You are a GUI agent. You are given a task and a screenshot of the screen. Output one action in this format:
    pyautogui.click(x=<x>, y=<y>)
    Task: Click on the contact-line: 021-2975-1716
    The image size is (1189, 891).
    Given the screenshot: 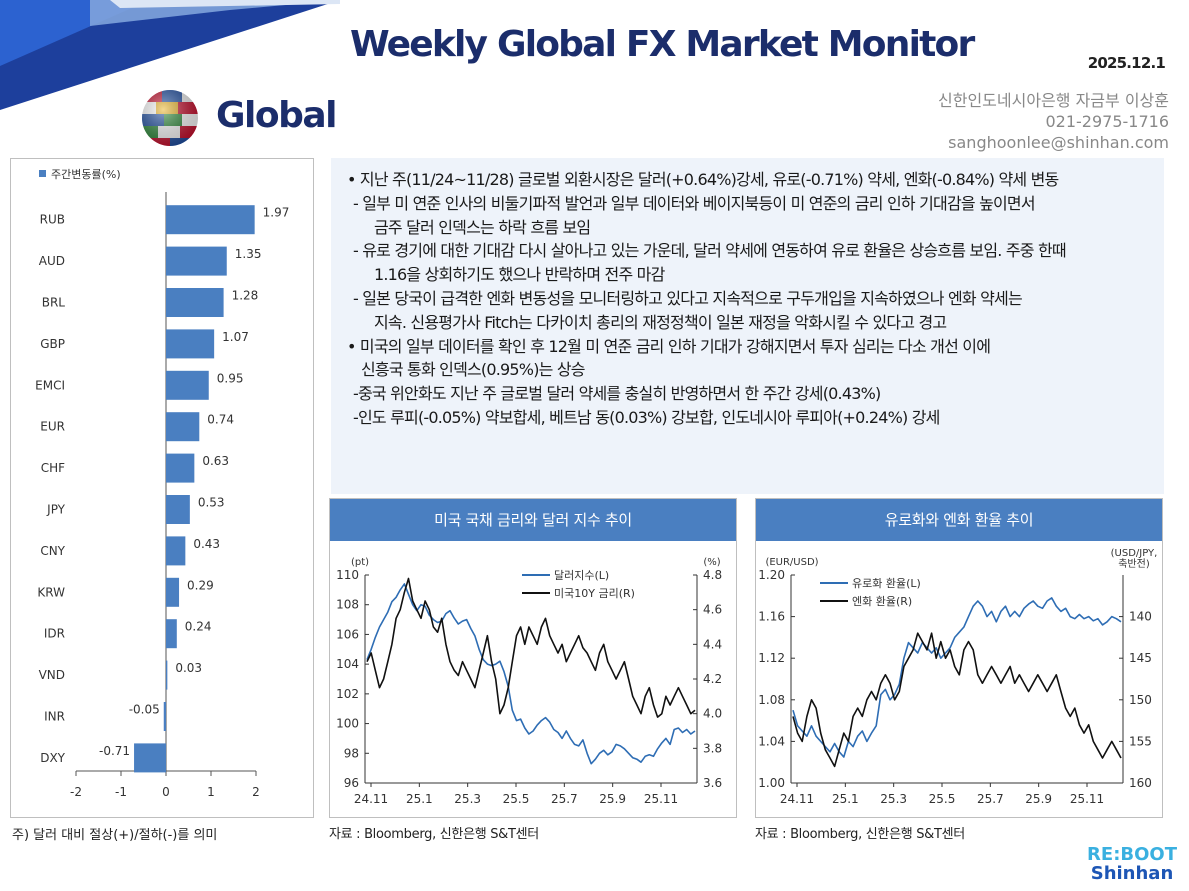 What is the action you would take?
    pyautogui.click(x=1107, y=121)
    